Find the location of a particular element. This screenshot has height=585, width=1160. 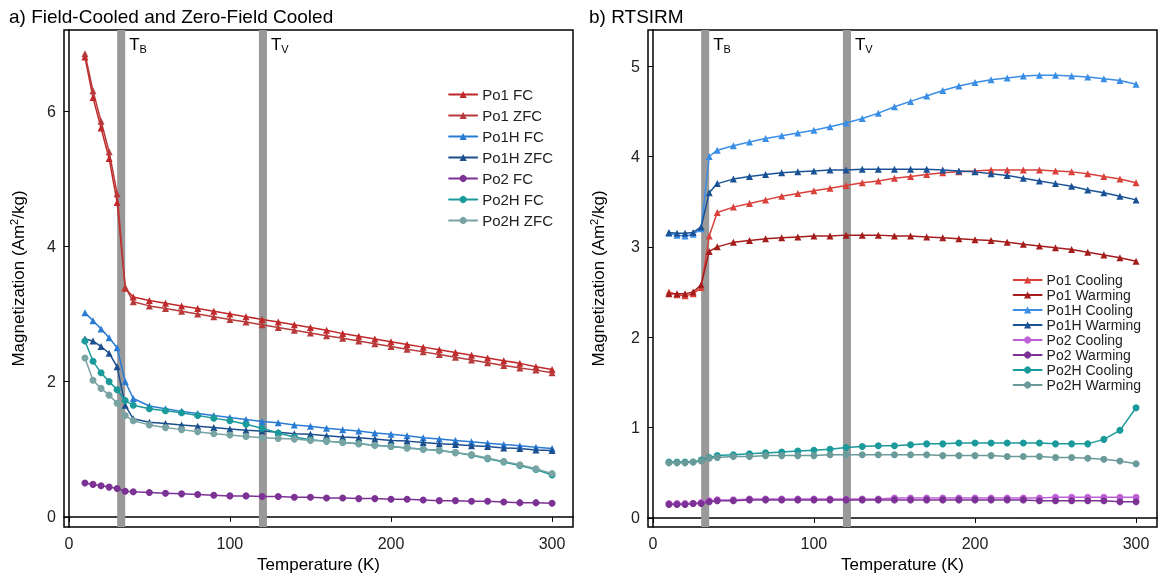

legend-label: Po2H Warming is located at coordinates (1094, 385).